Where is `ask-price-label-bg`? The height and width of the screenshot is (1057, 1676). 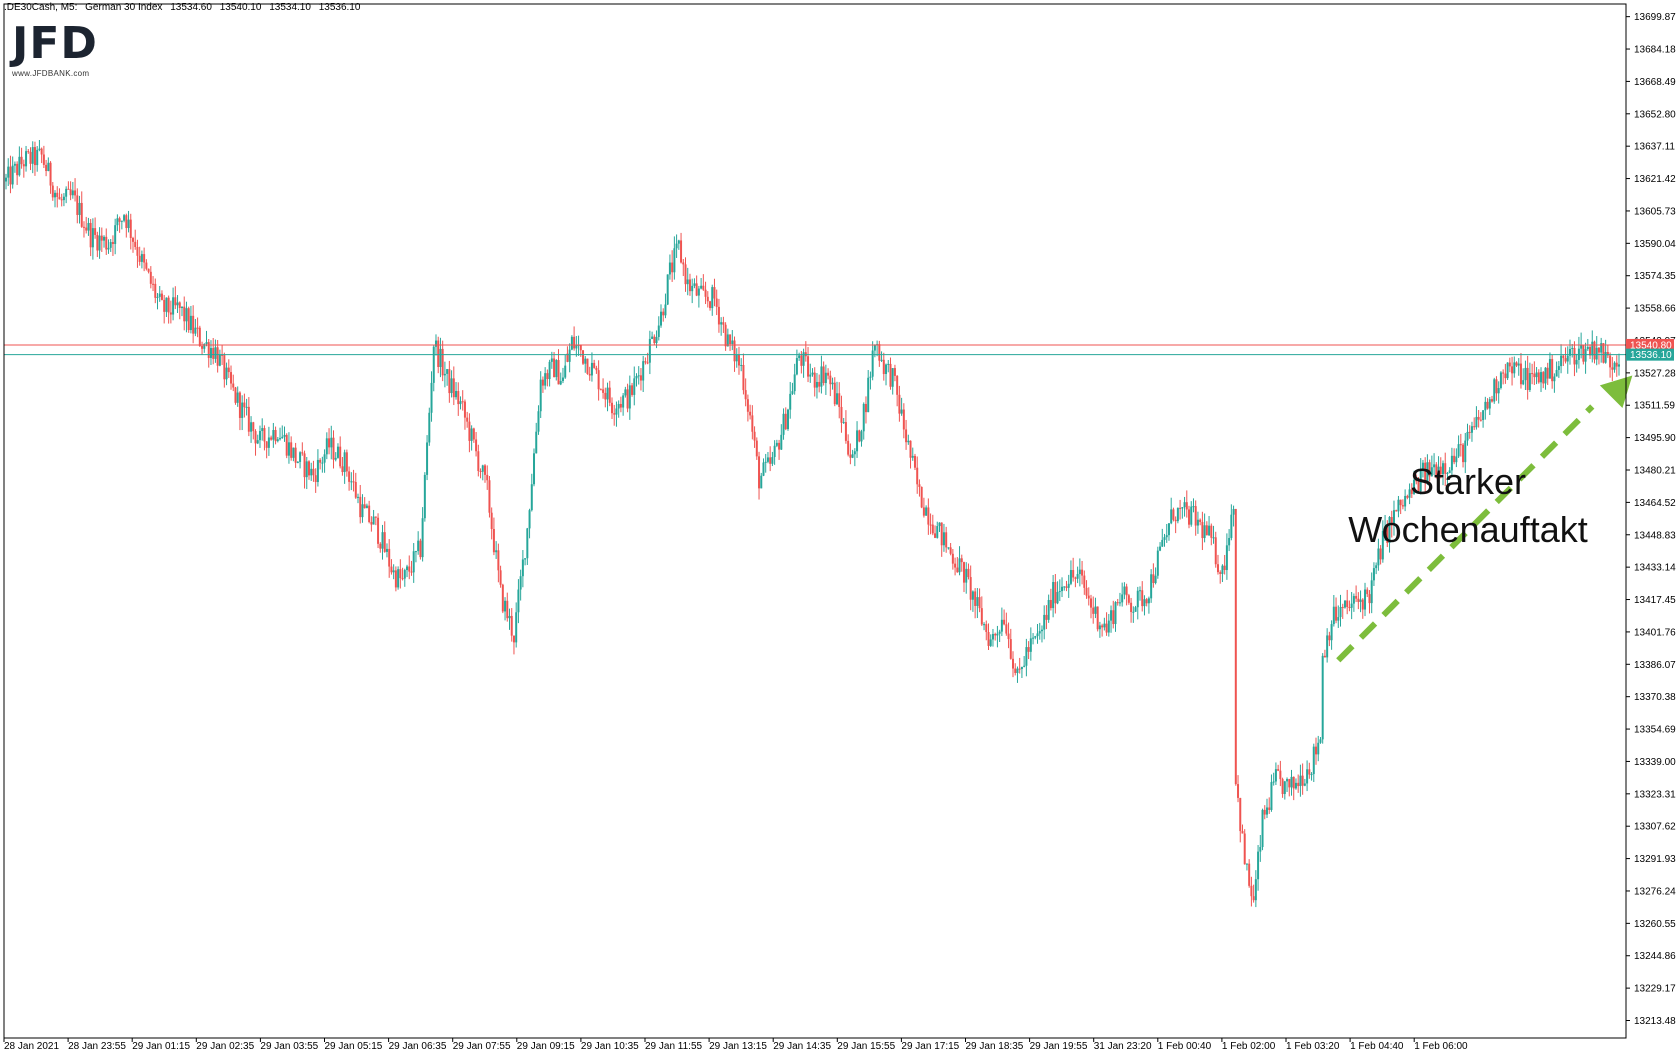 ask-price-label-bg is located at coordinates (1650, 344).